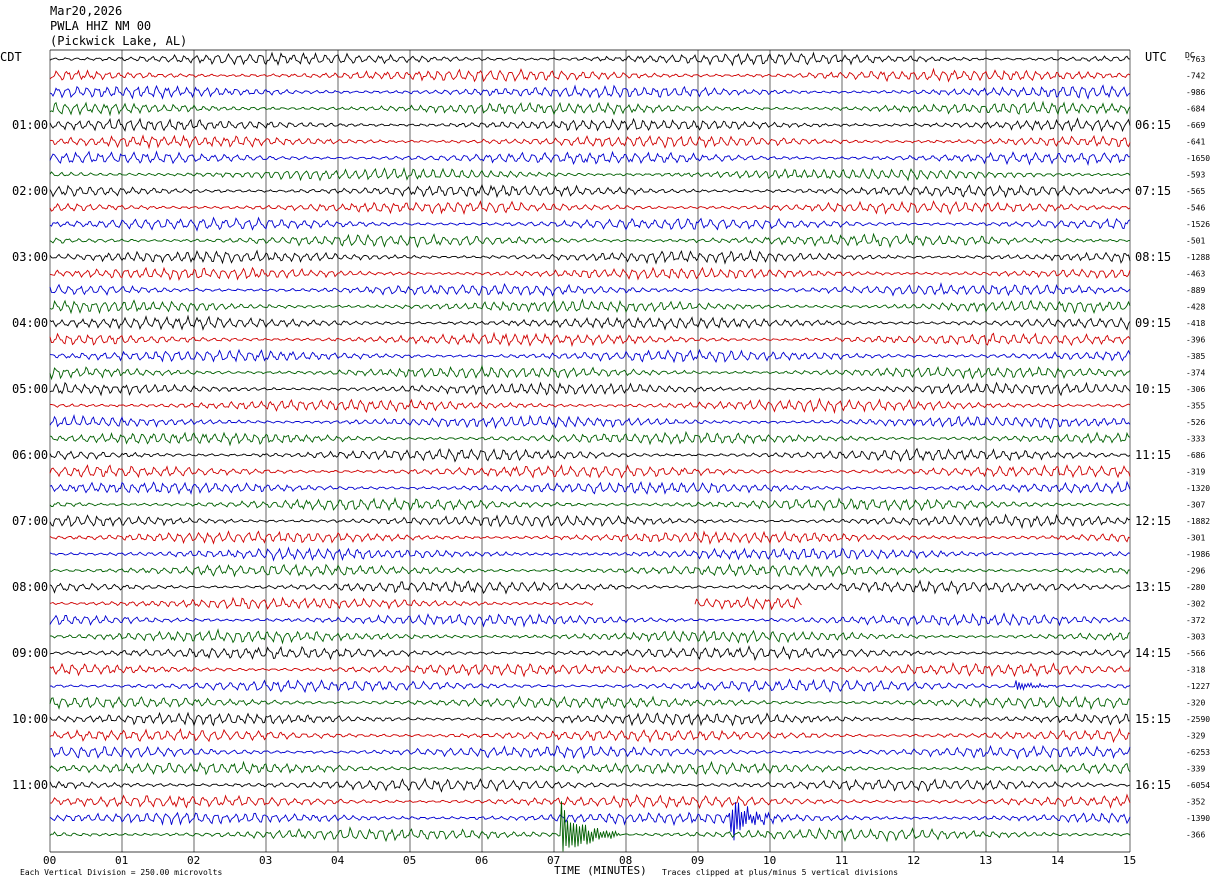 Image resolution: width=1210 pixels, height=886 pixels. Describe the element at coordinates (1153, 587) in the screenshot. I see `utc-hour-label: 13:15` at that location.